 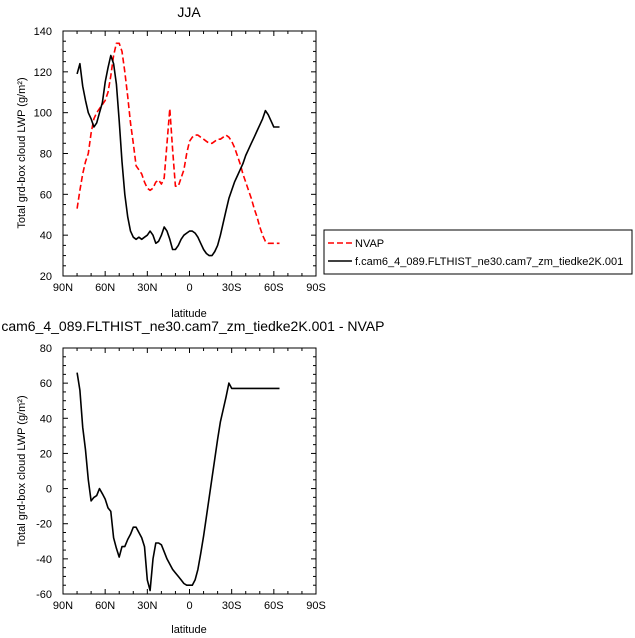 What do you see at coordinates (274, 288) in the screenshot?
I see `top-x-tick-label: 60S` at bounding box center [274, 288].